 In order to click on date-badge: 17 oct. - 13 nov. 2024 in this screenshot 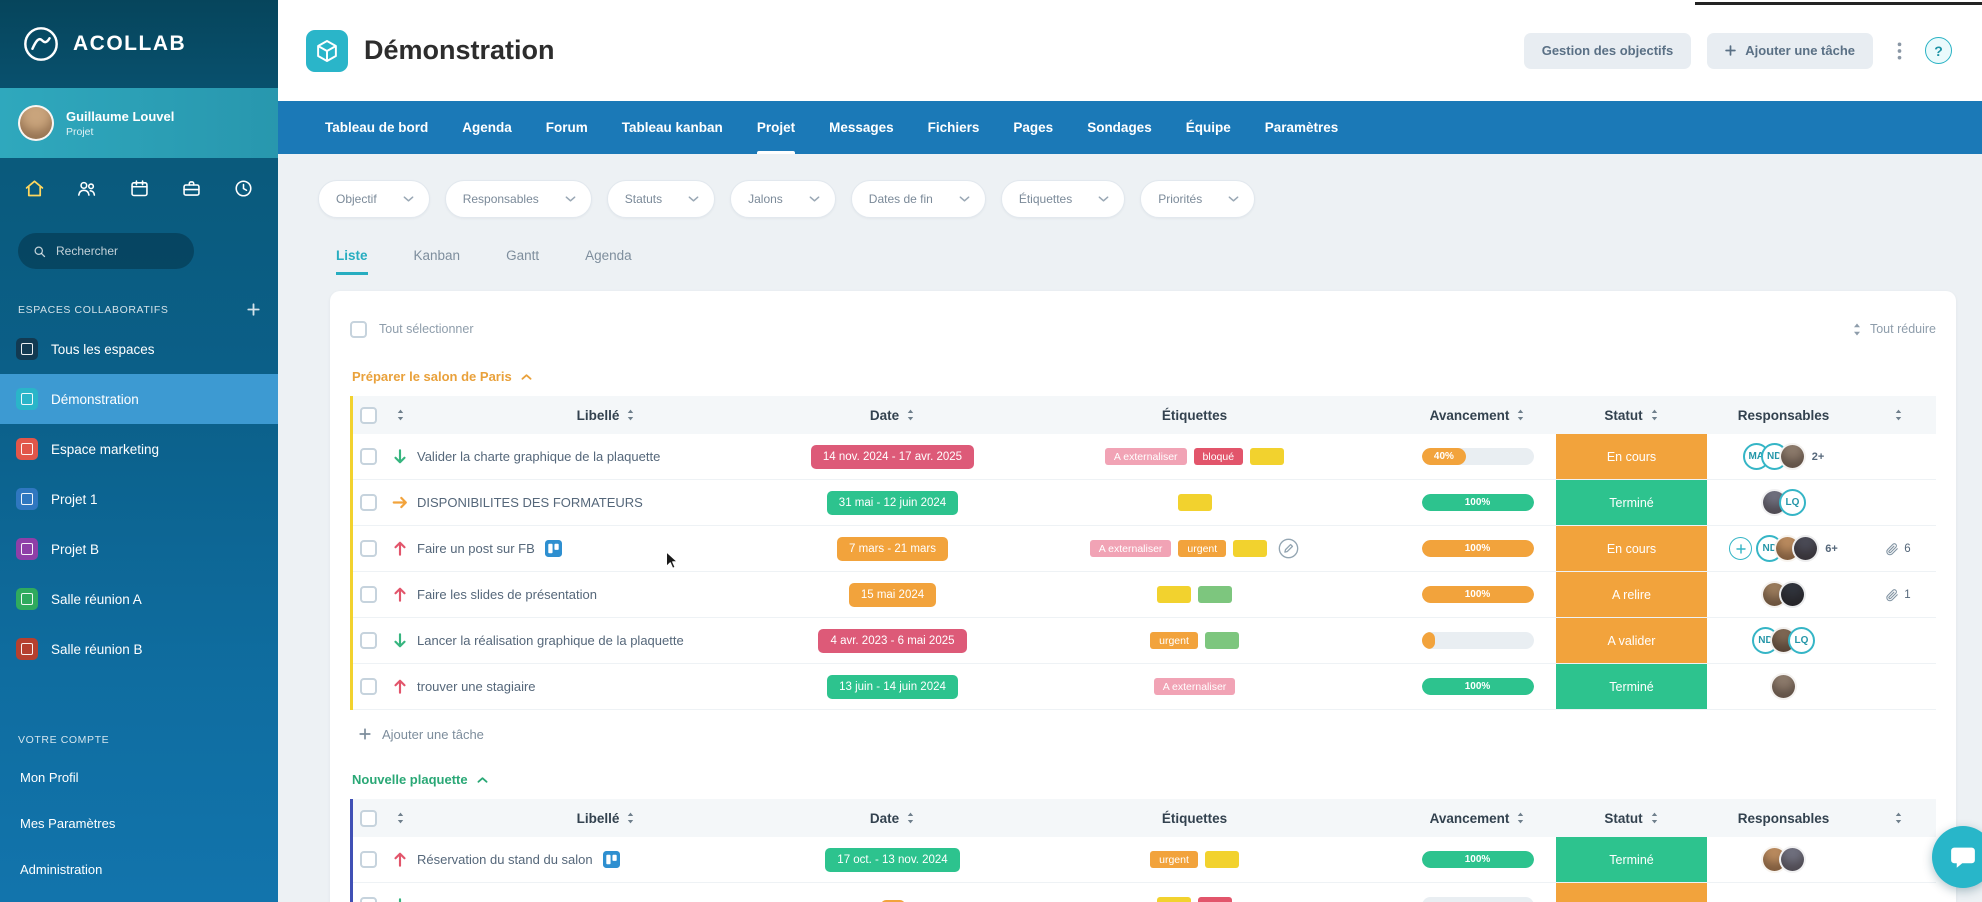, I will do `click(892, 859)`.